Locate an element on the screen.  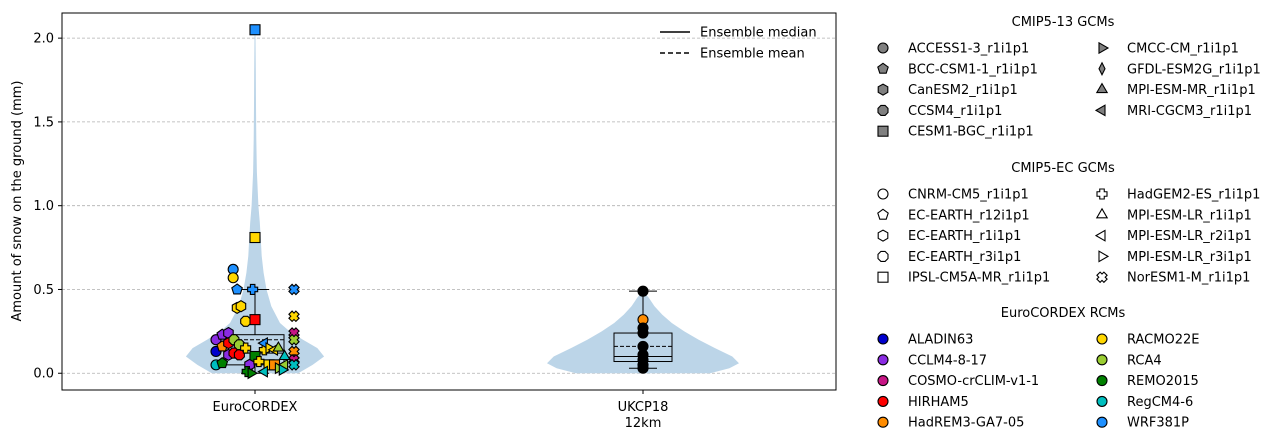
legend-item-label: CNRM-CM5_r1i1p1 is located at coordinates (968, 195).